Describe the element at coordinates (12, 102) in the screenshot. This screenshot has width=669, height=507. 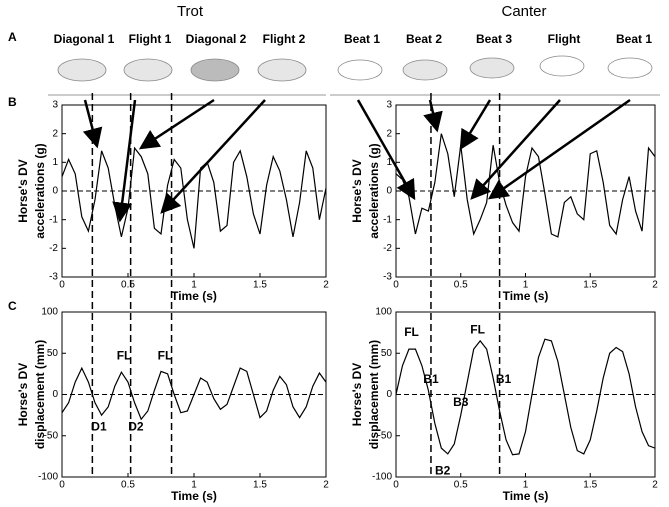
I see `panel-label: B` at that location.